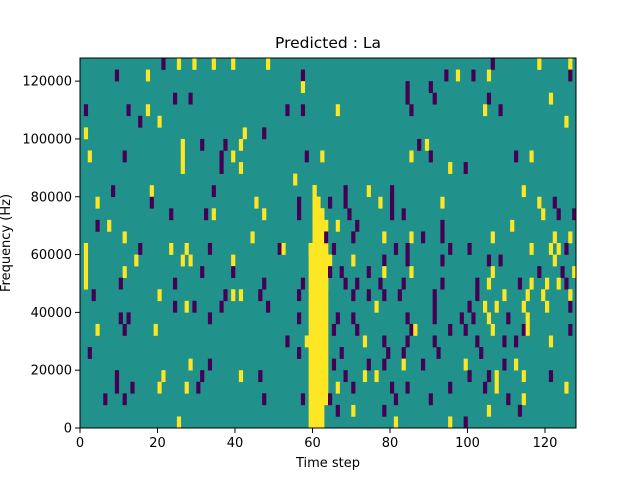 The image size is (640, 480). I want to click on y-tick-label: 120000, so click(47, 82).